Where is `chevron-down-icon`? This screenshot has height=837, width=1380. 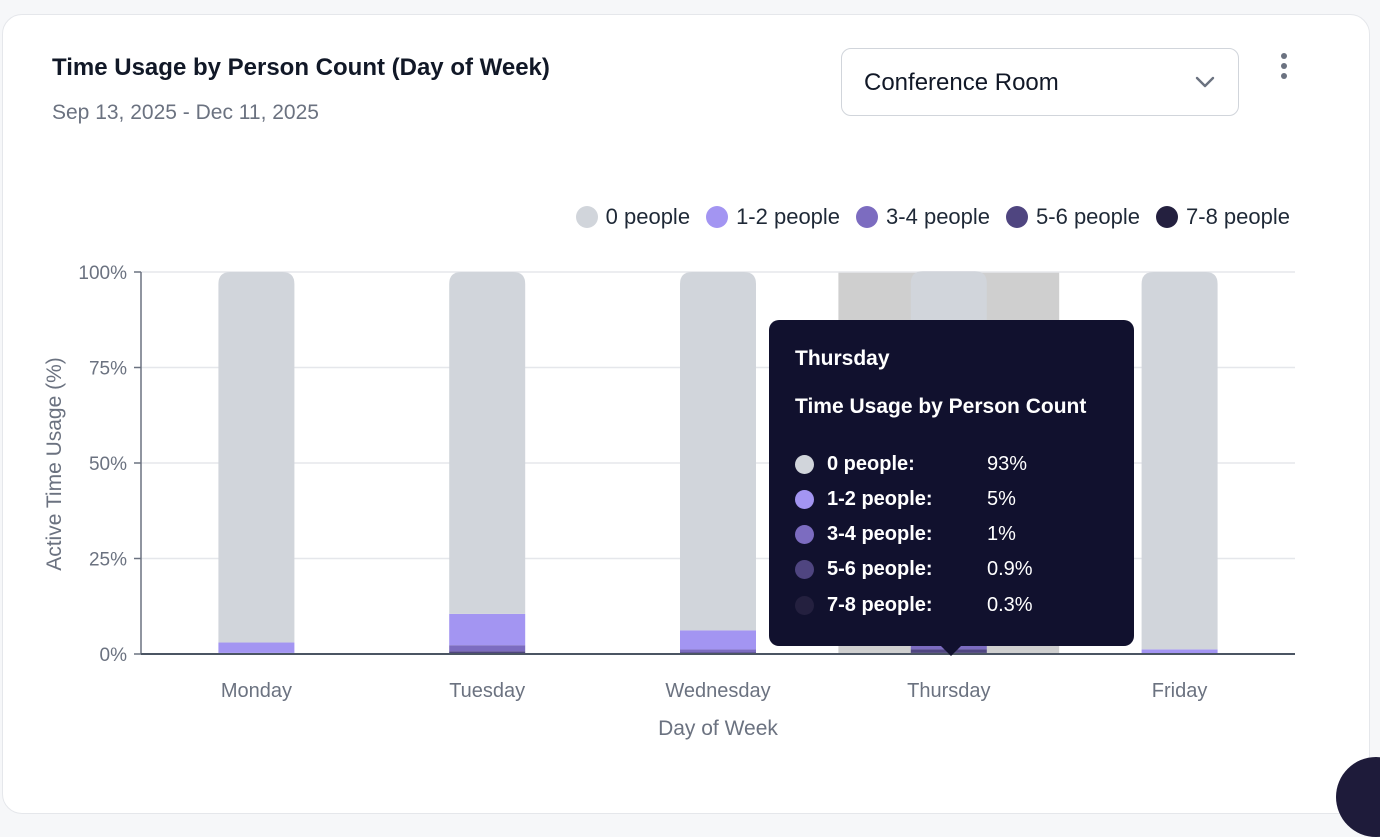 chevron-down-icon is located at coordinates (1205, 82).